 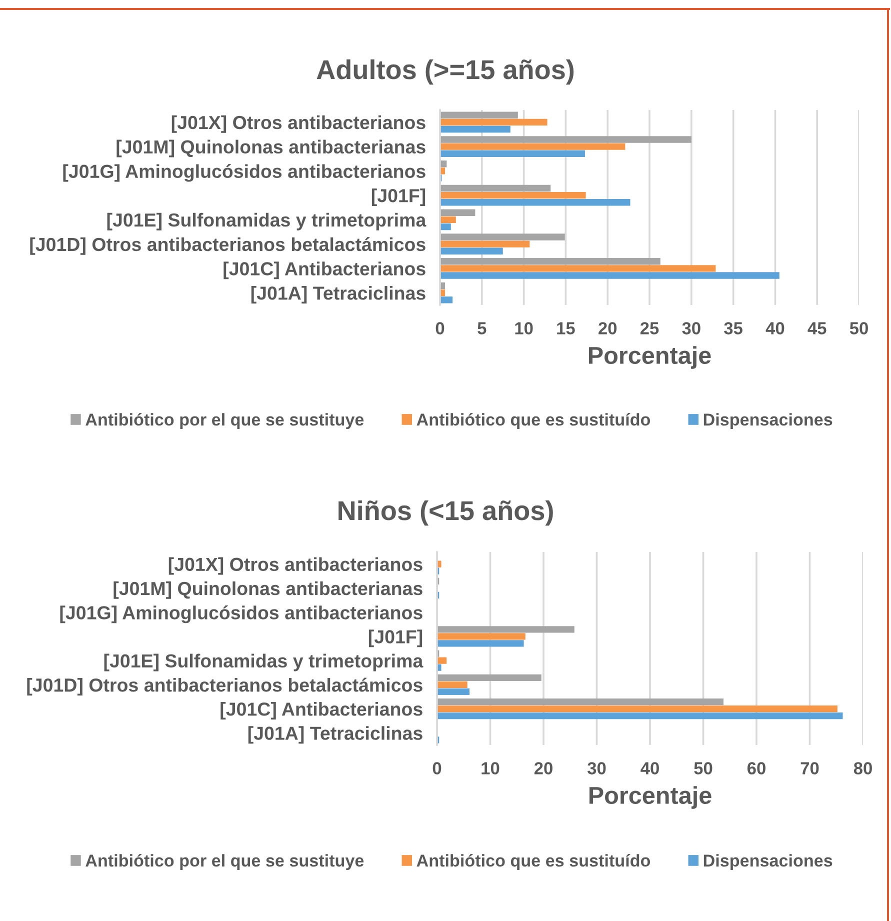 I want to click on x-tick-label: 60, so click(x=756, y=768).